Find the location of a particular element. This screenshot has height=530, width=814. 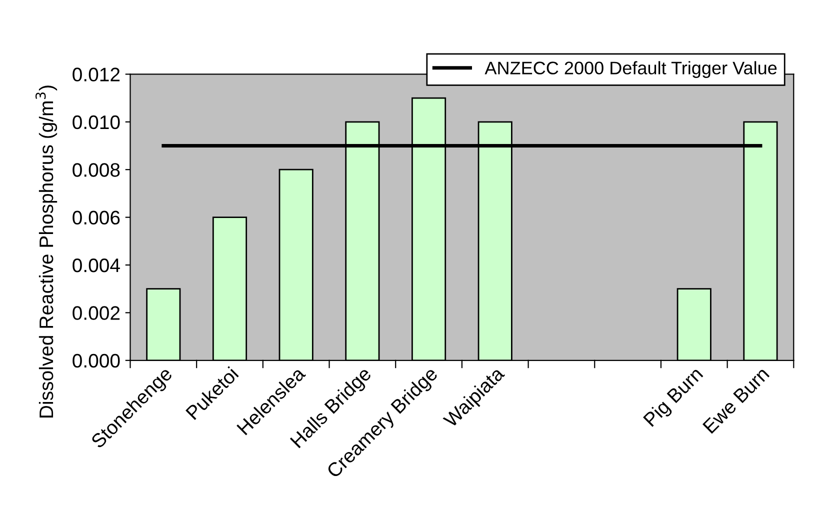

y-tick-label: 0.004 is located at coordinates (96, 265).